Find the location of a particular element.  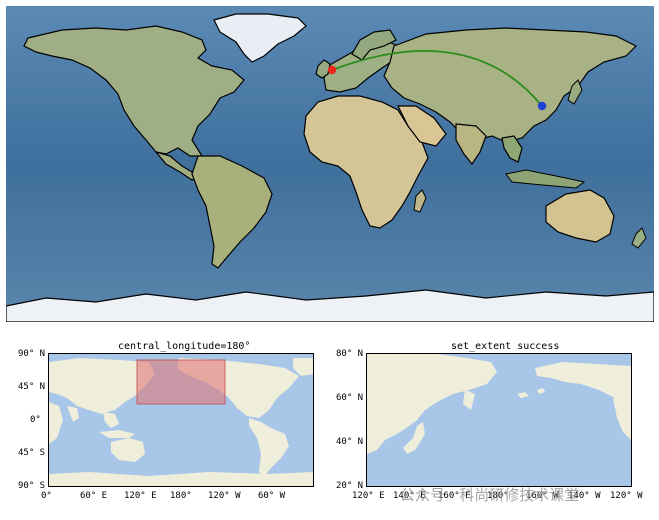

map1-xtick: 180° is located at coordinates (181, 496).